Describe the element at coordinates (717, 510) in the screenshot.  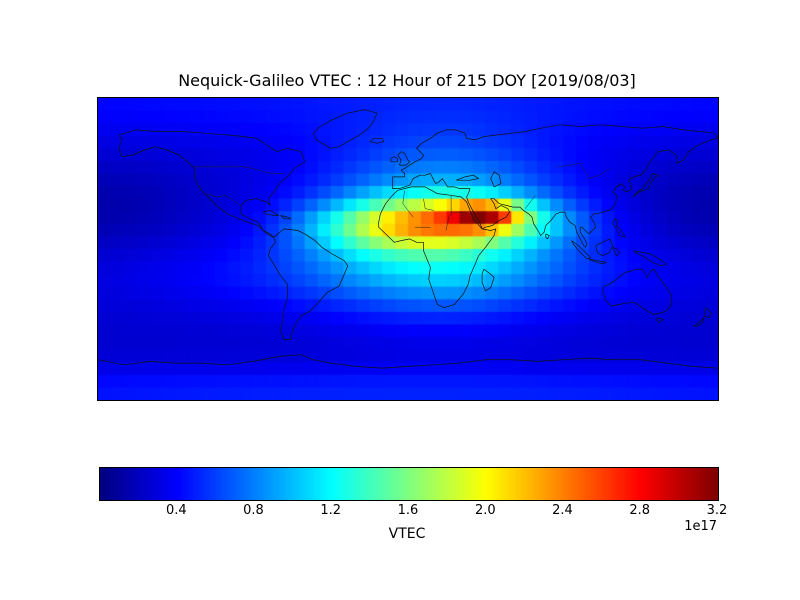
I see `colorbar-tick-label: 3.2` at that location.